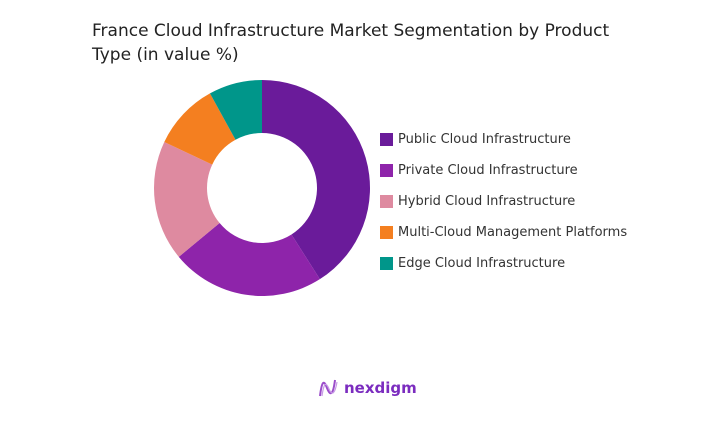 The width and height of the screenshot is (712, 429). I want to click on slice-multi-cloud-management-platforms, so click(200, 129).